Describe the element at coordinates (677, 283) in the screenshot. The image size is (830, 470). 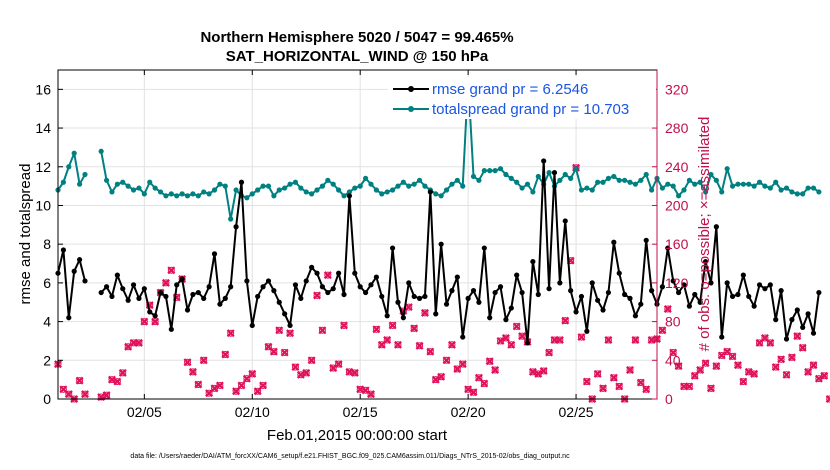
I see `y-right-tick-label: 120` at that location.